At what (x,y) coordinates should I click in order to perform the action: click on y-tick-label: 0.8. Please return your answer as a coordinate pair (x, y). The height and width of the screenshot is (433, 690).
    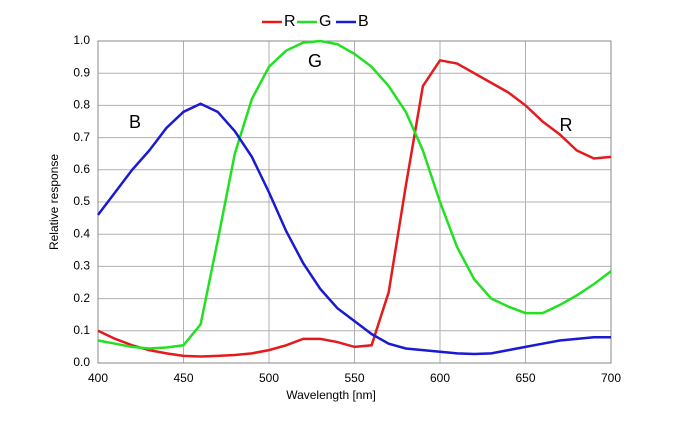
    Looking at the image, I should click on (81, 105).